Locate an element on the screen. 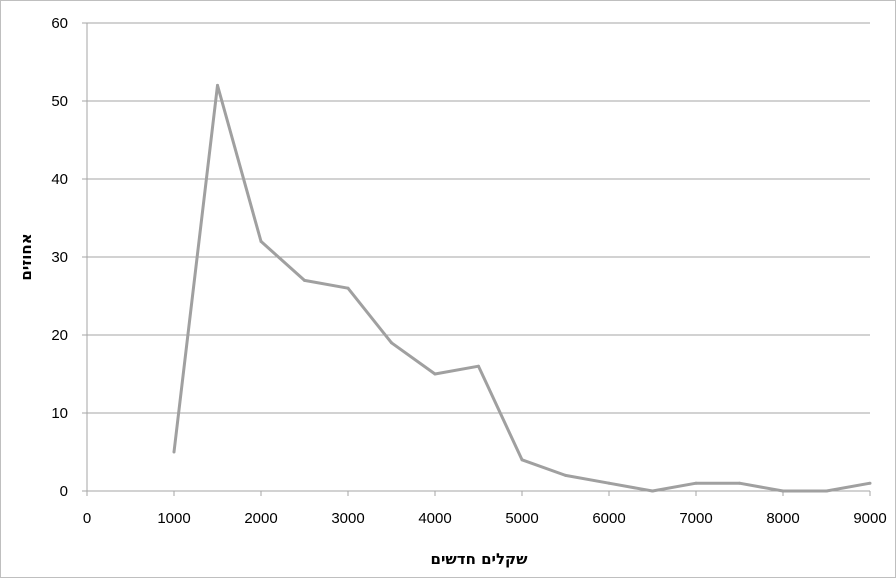 This screenshot has width=896, height=579. x-tick-label: 7000 is located at coordinates (695, 518).